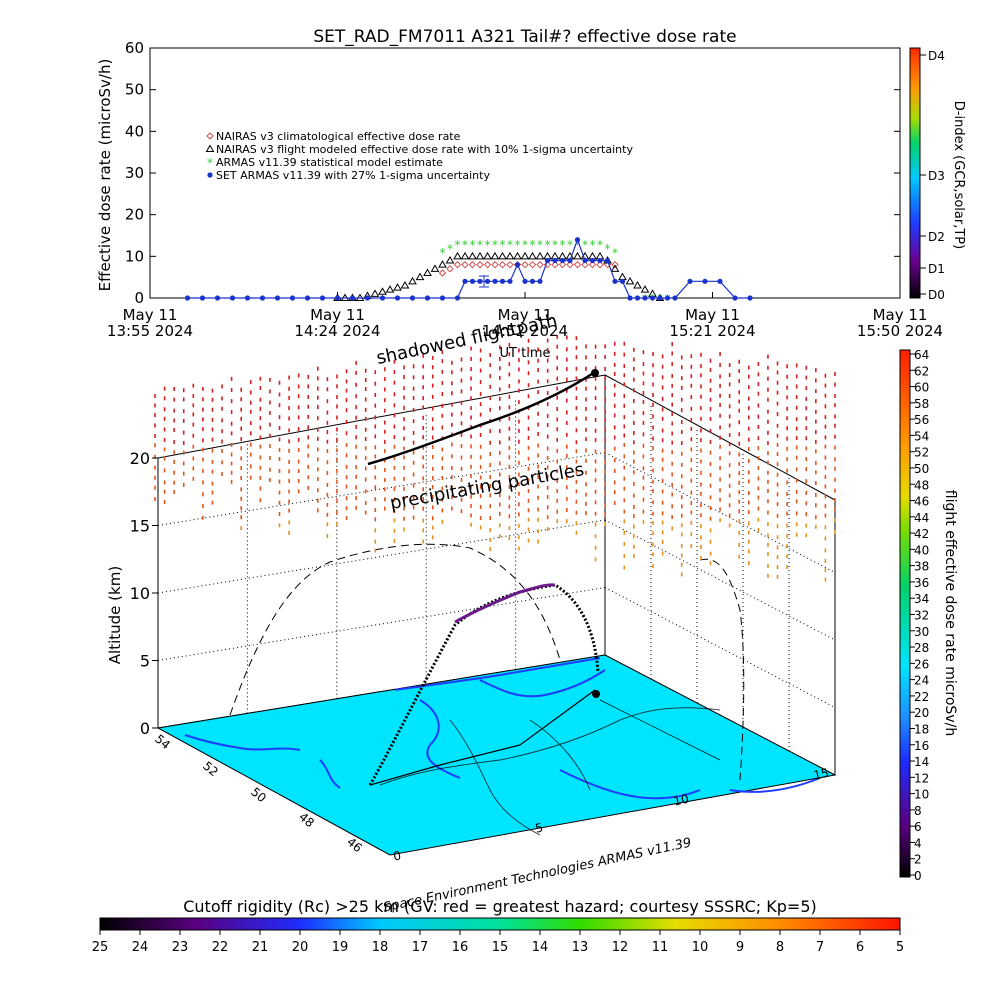 The height and width of the screenshot is (1000, 1000). What do you see at coordinates (921, 388) in the screenshot?
I see `dose-colorbar-tick-label: 60` at bounding box center [921, 388].